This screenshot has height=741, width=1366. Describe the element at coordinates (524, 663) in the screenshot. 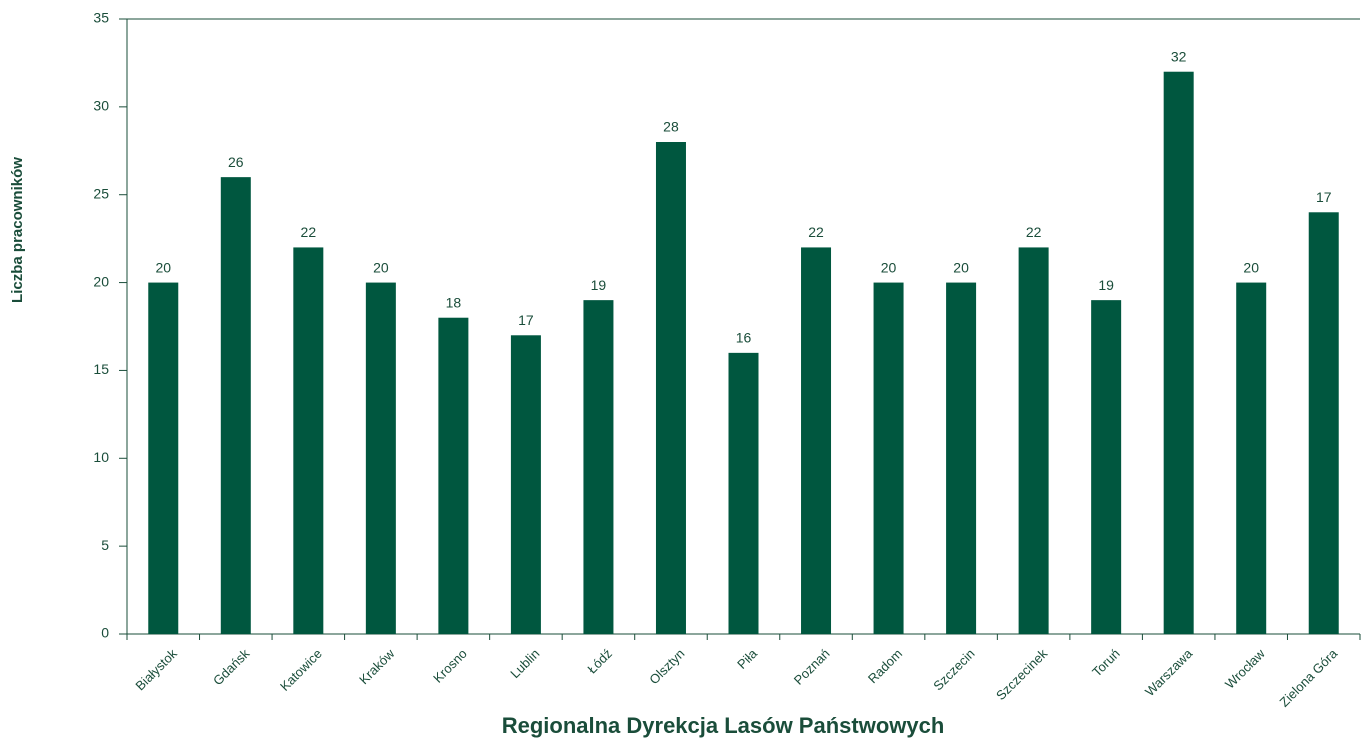

I see `x-tick-label: Lublin` at that location.